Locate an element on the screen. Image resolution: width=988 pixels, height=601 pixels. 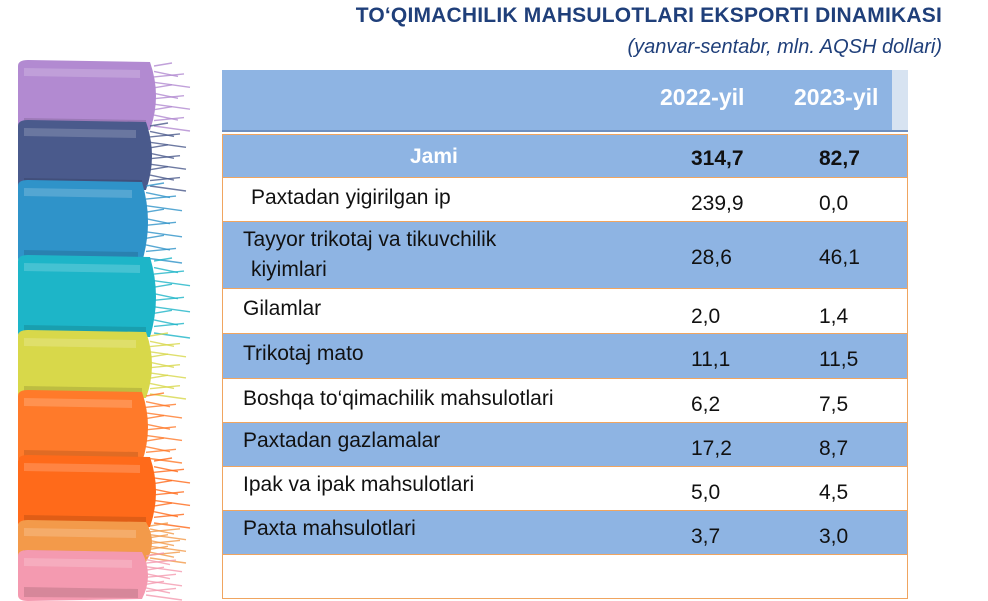
row-label: Jami is located at coordinates (434, 156).